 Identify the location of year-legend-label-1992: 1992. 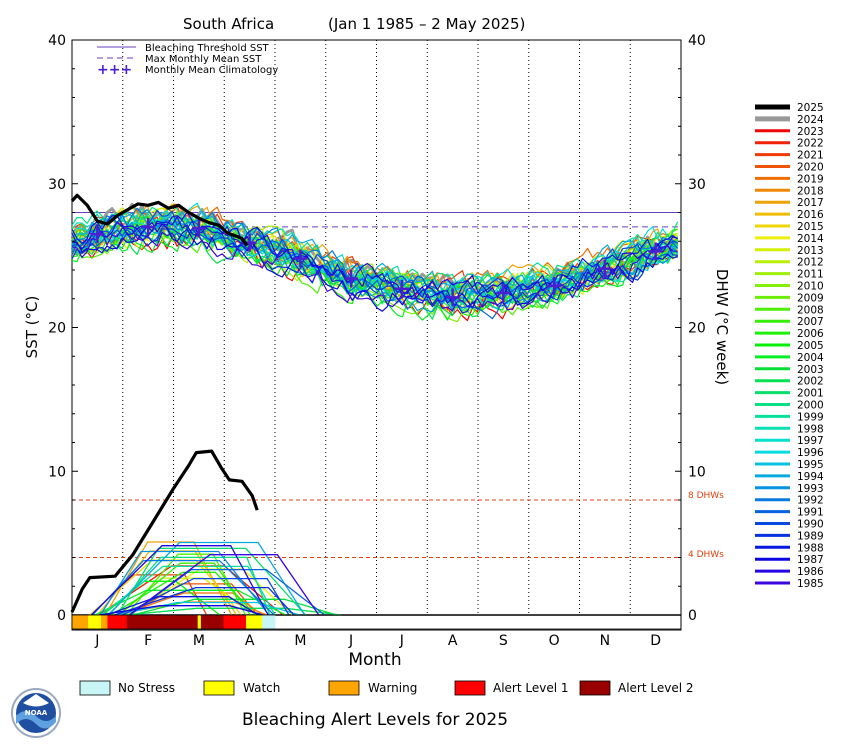
(810, 501).